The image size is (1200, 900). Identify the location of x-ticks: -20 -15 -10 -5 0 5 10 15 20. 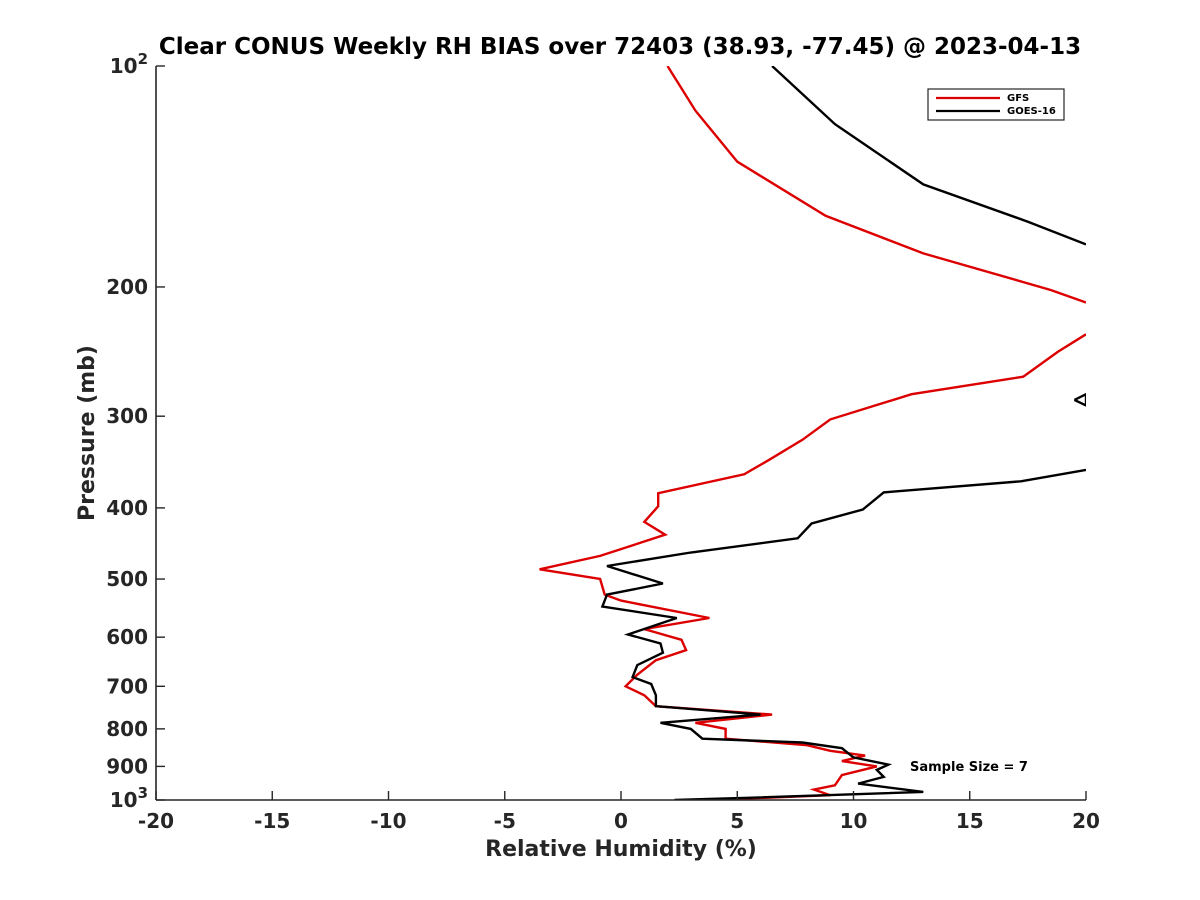
(619, 812).